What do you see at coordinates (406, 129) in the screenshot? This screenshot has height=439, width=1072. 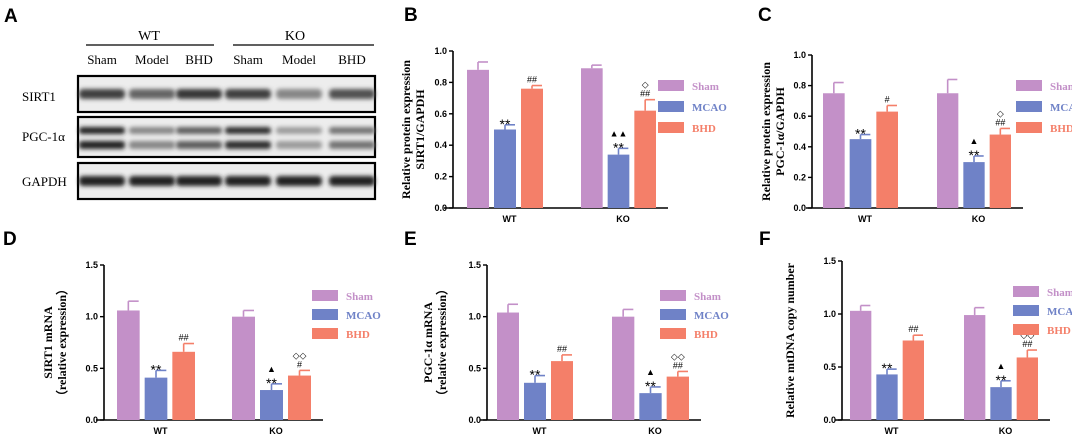 I see `y-axis-label-line: Relative protein expression` at bounding box center [406, 129].